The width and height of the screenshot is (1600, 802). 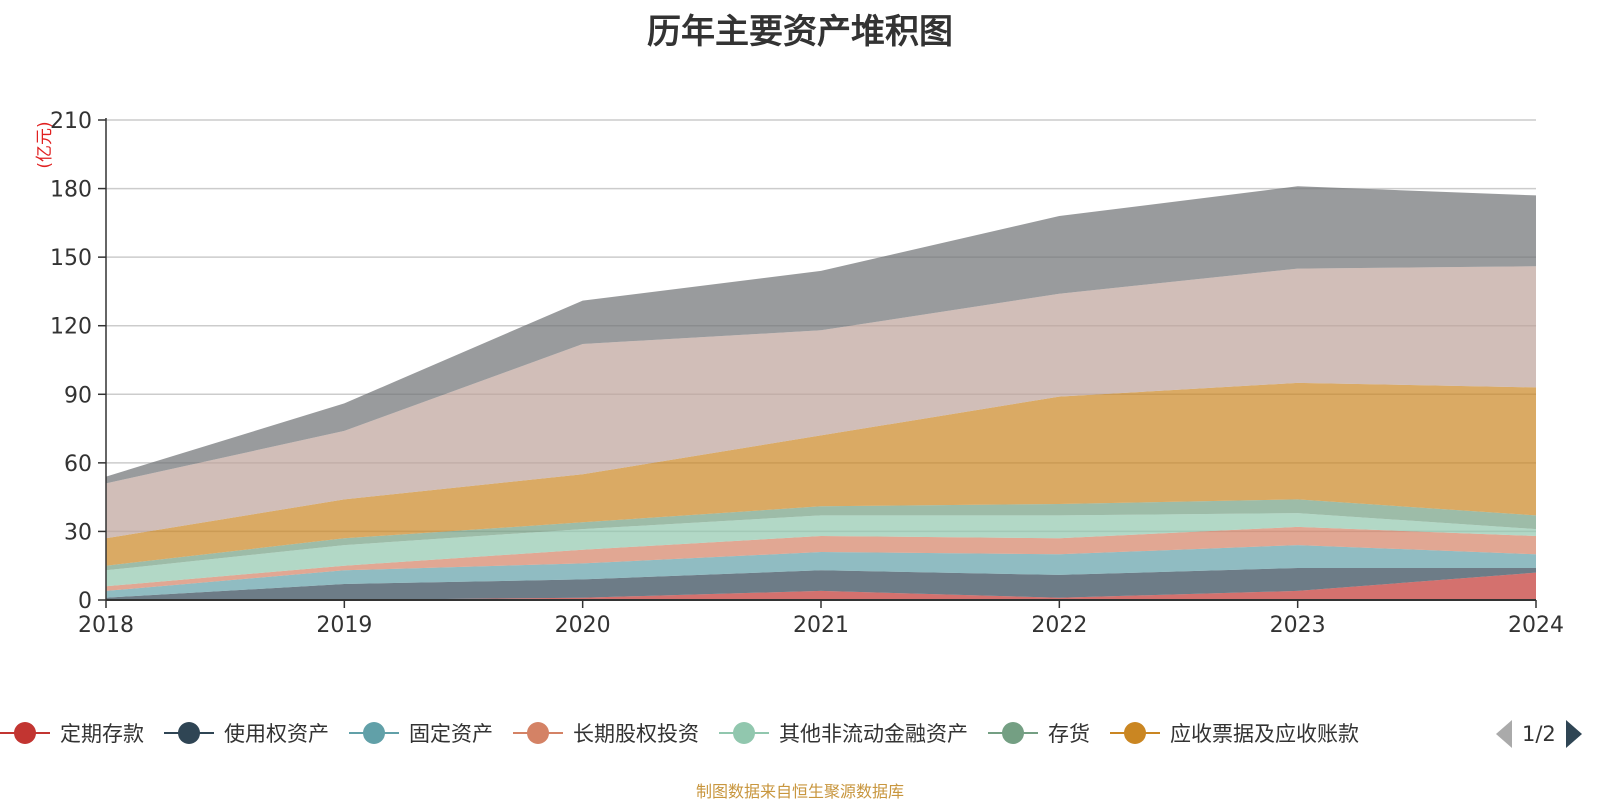 I want to click on y-tick-label: 0, so click(x=85, y=601).